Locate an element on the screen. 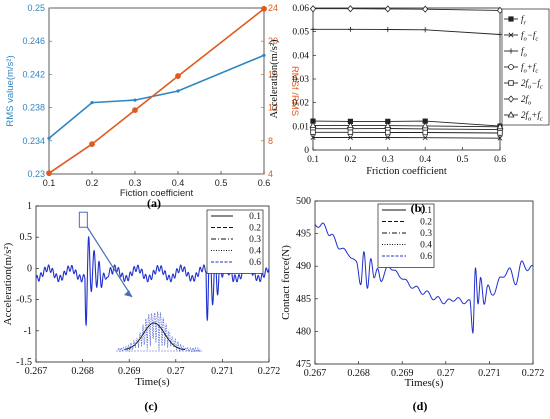  y-tick-label: 0.5 is located at coordinates (26, 237).